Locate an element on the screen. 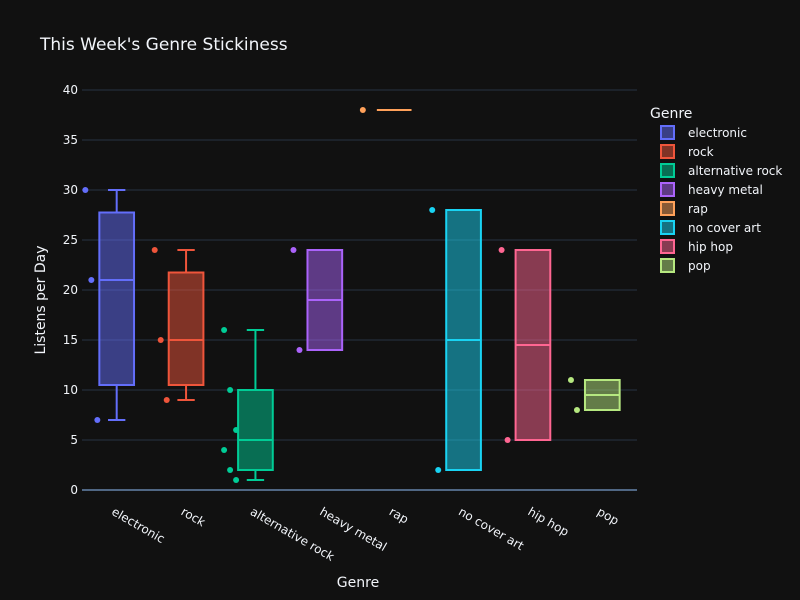  legend-swatch-heavy-metal is located at coordinates (667, 189).